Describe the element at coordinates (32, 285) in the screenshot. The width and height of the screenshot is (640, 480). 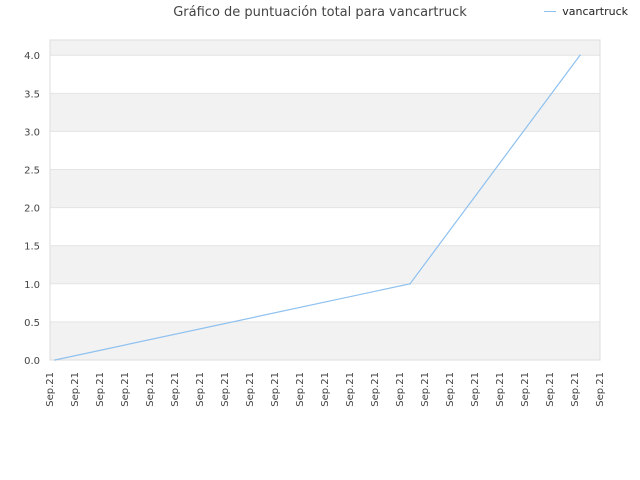
I see `y-tick-label: 1.0` at that location.